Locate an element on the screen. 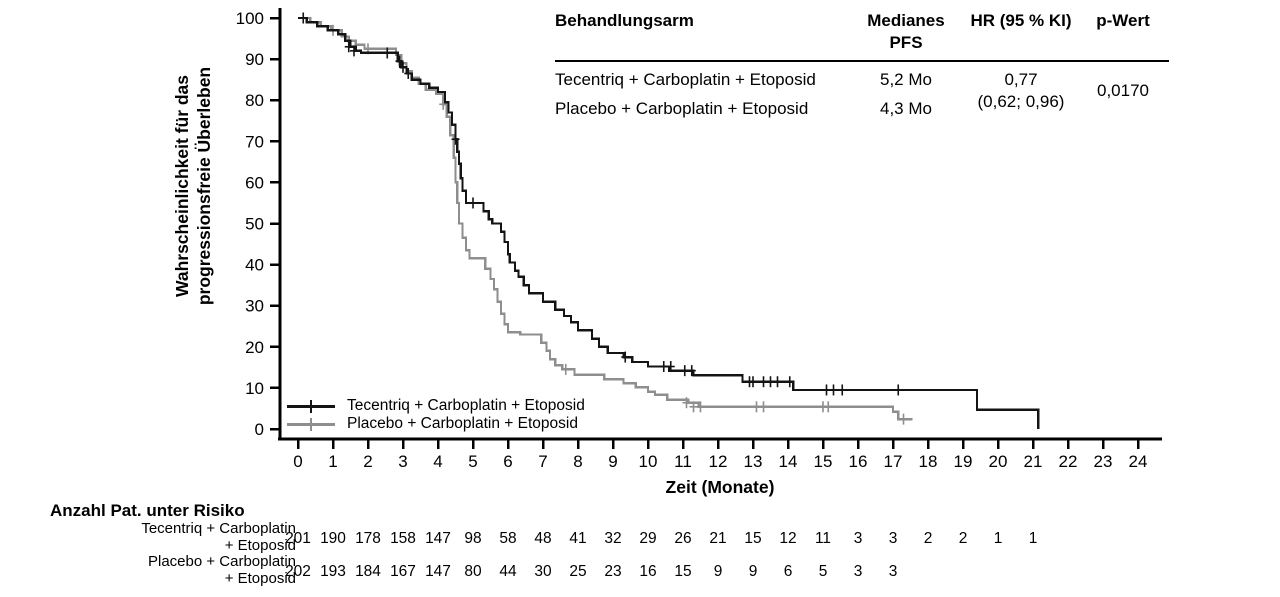 The height and width of the screenshot is (597, 1280). y-tick-label: 90 is located at coordinates (254, 59).